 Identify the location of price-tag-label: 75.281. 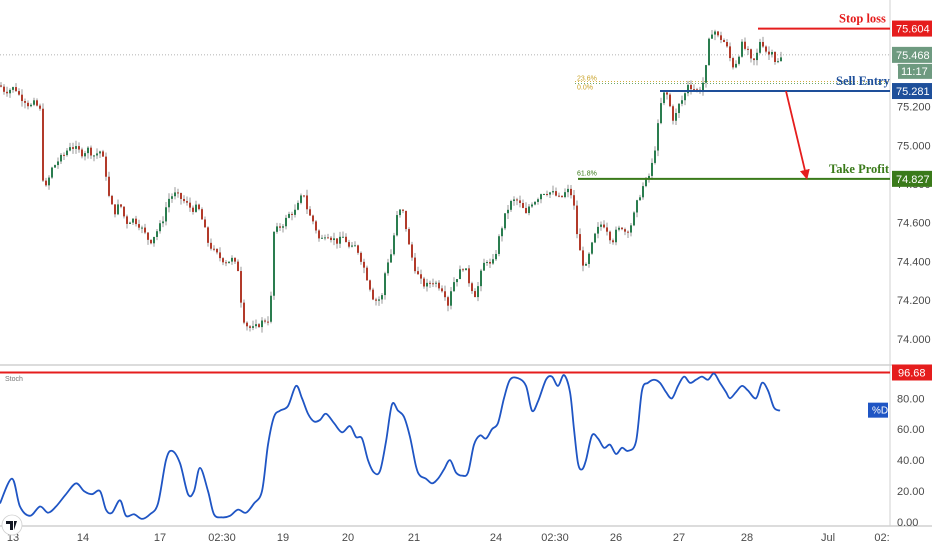
(913, 92).